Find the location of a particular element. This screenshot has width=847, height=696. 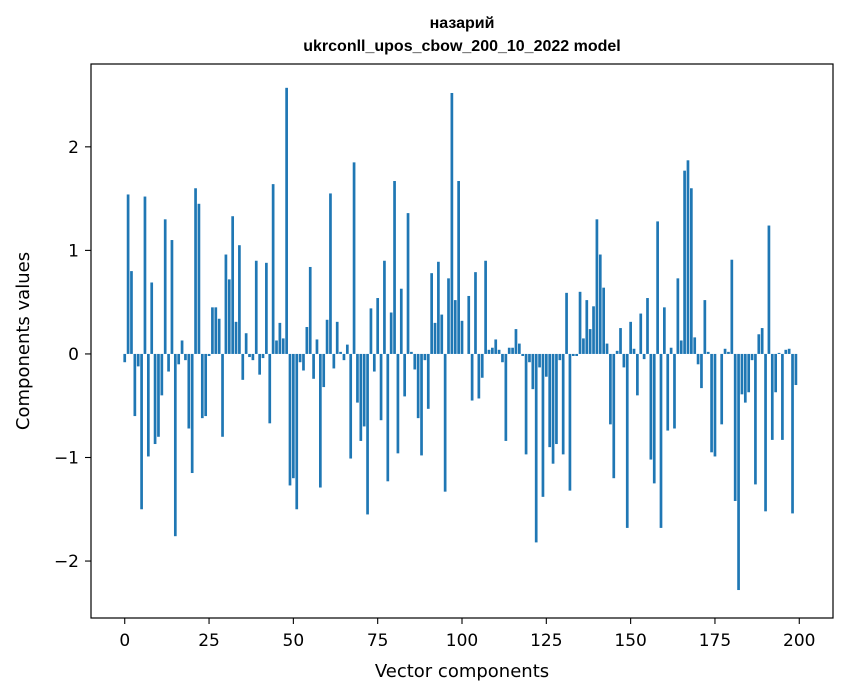

x-tick-label: 200 is located at coordinates (799, 641).